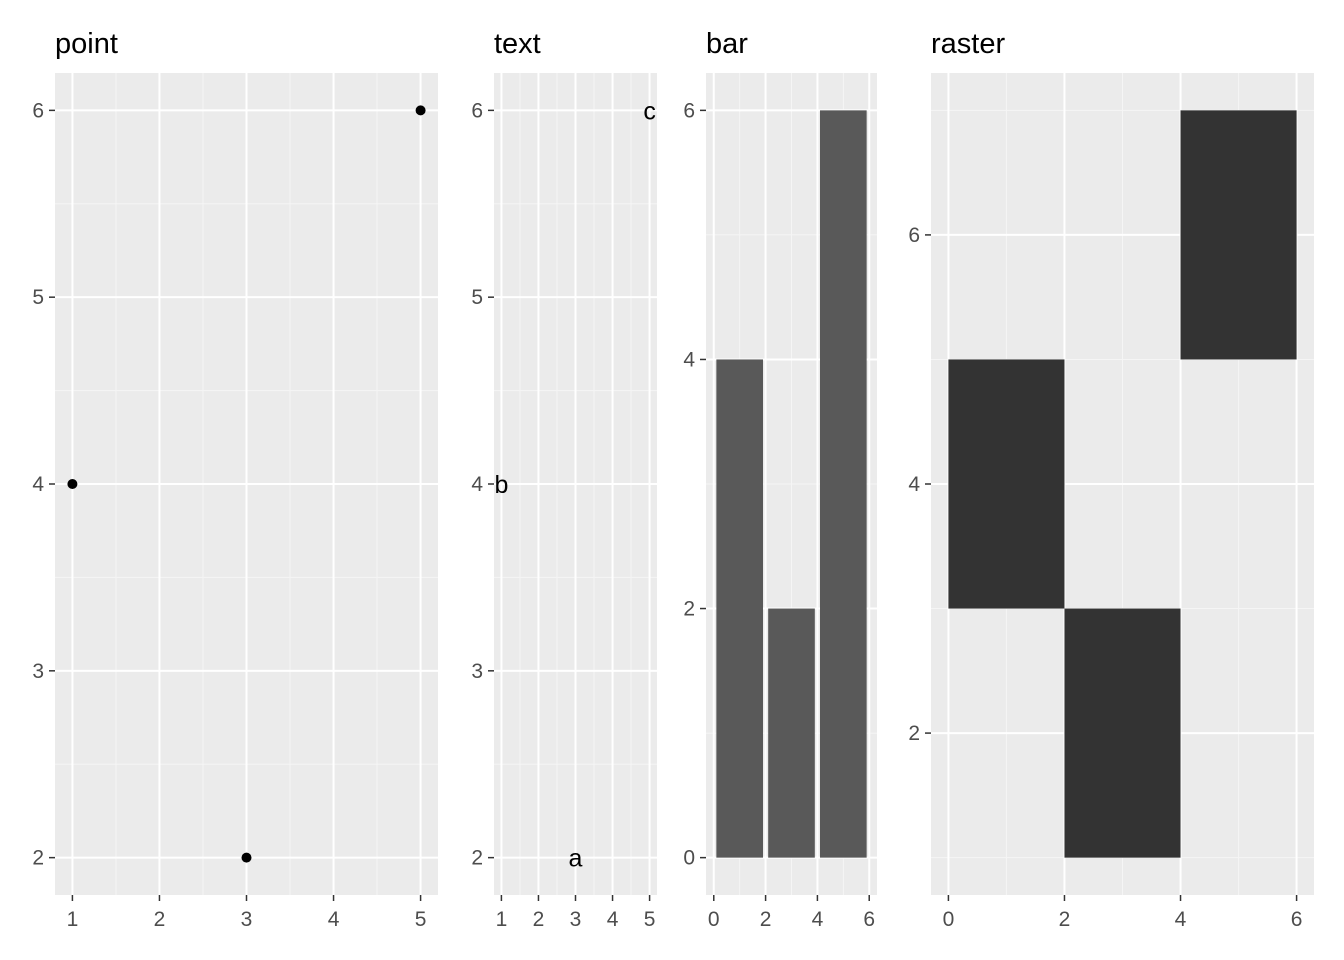 The height and width of the screenshot is (960, 1344). What do you see at coordinates (649, 111) in the screenshot?
I see `text-label-c: c` at bounding box center [649, 111].